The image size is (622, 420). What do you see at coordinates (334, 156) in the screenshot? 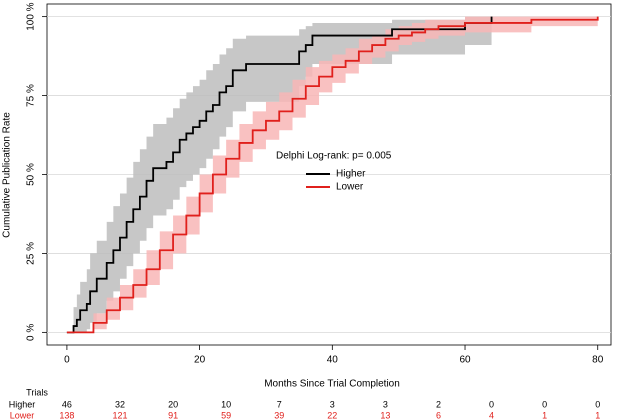
I see `legend-title: Delphi Log-rank: p= 0.005` at bounding box center [334, 156].